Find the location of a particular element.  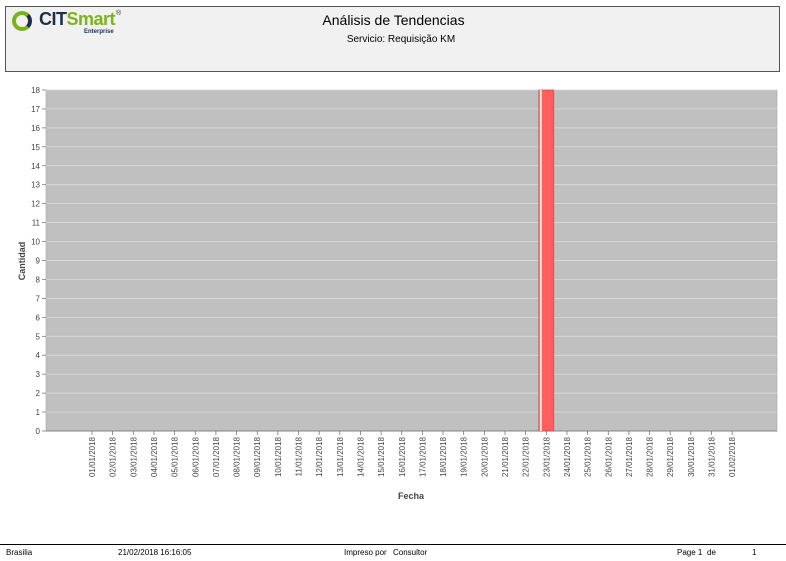

footer-page-label: Page 1 is located at coordinates (689, 552).